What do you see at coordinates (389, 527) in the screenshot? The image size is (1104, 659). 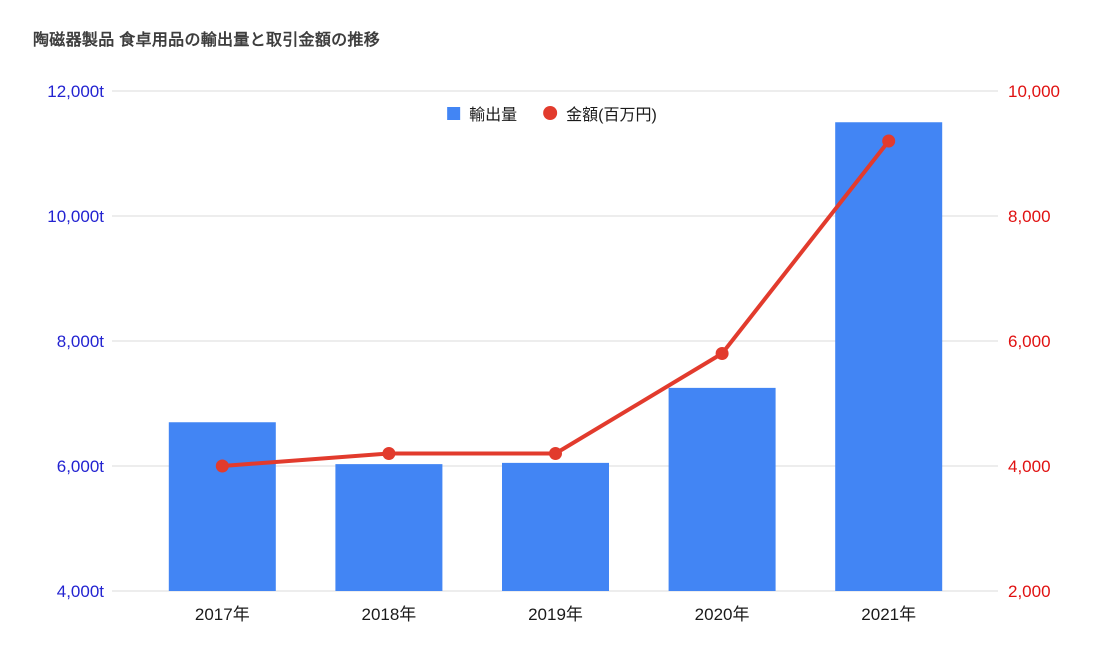 I see `bar-2018` at bounding box center [389, 527].